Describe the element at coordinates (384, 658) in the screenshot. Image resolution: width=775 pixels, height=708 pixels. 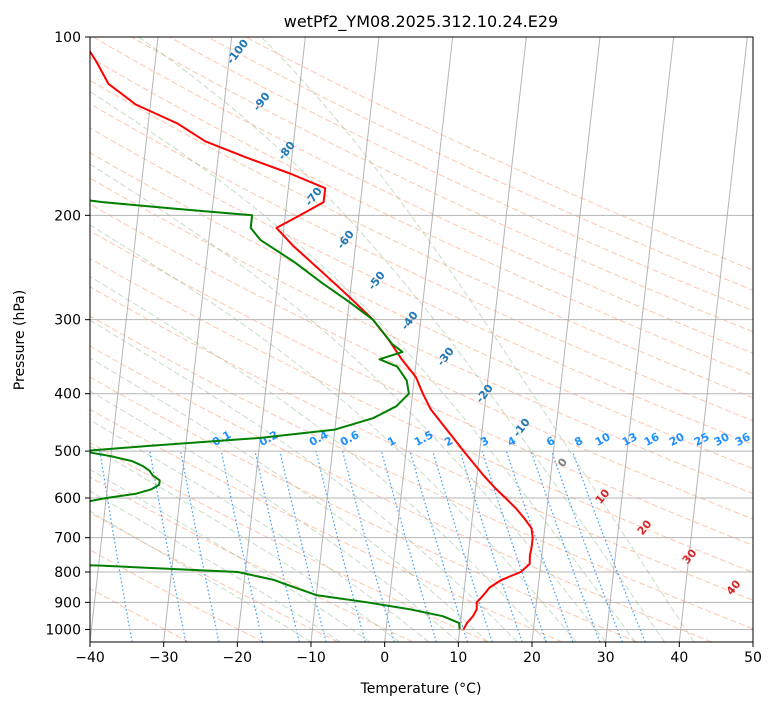
I see `x-tick-label: 0` at that location.